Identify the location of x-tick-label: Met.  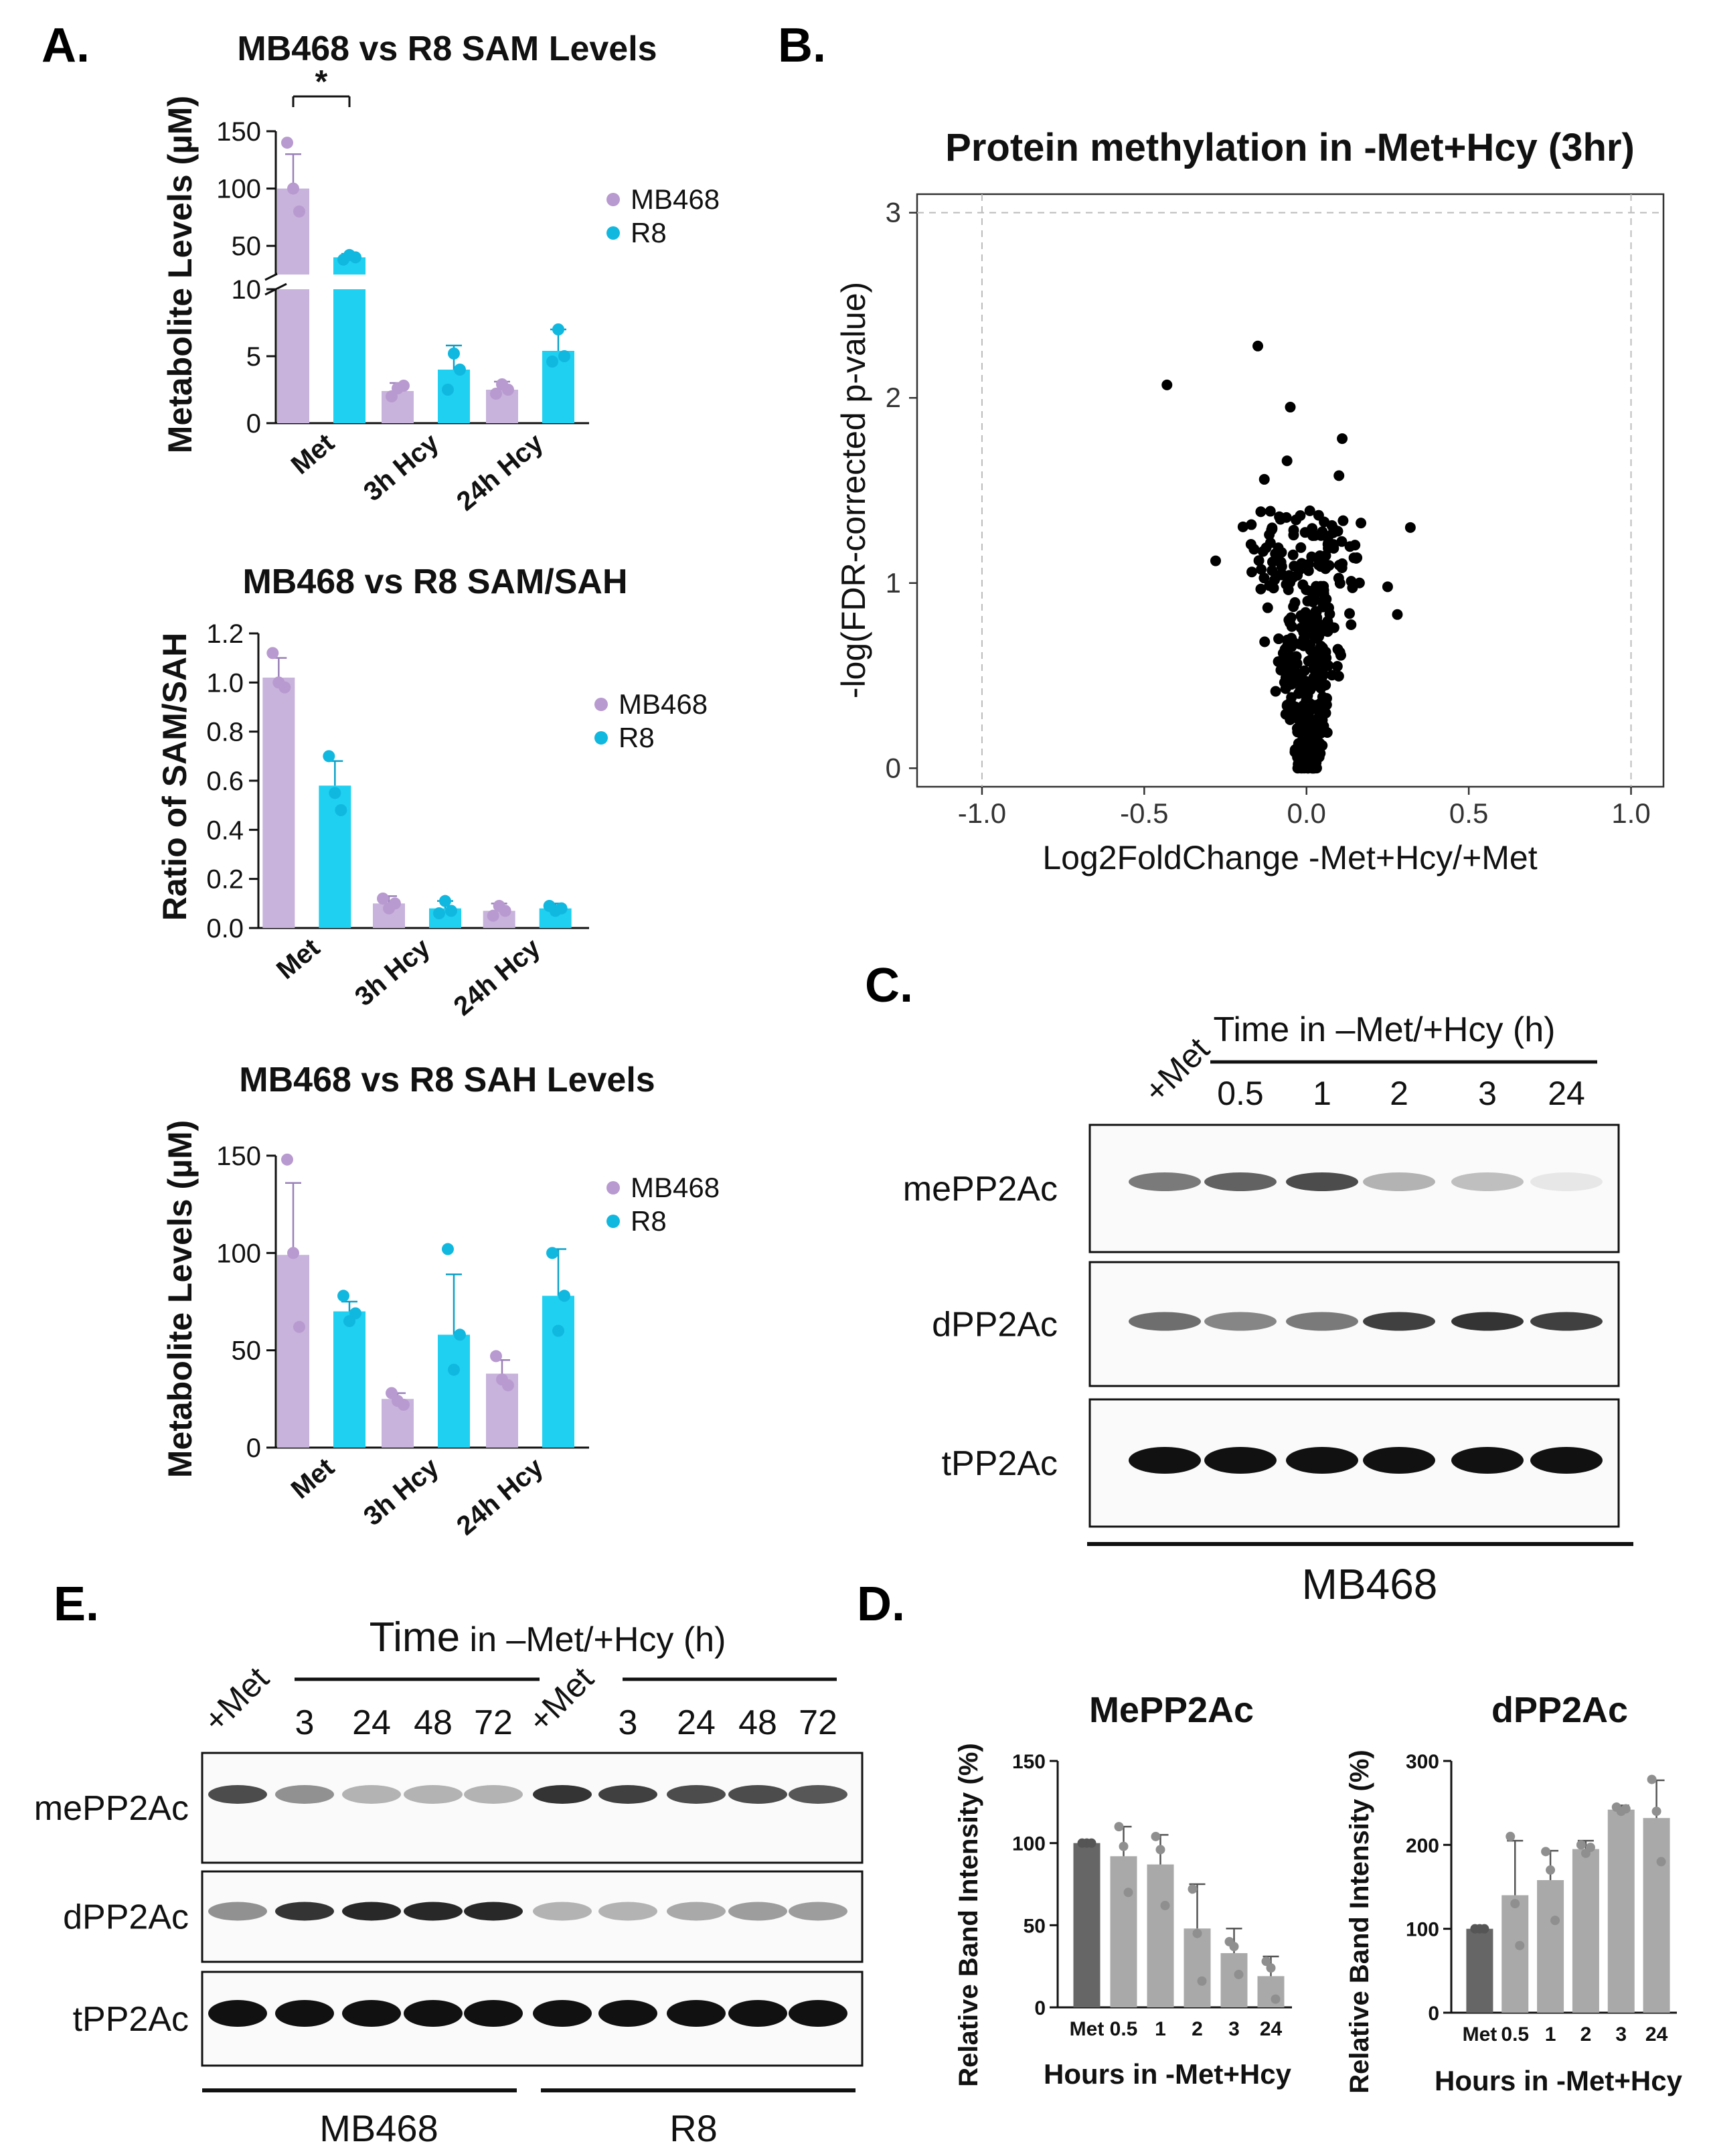
(298, 959).